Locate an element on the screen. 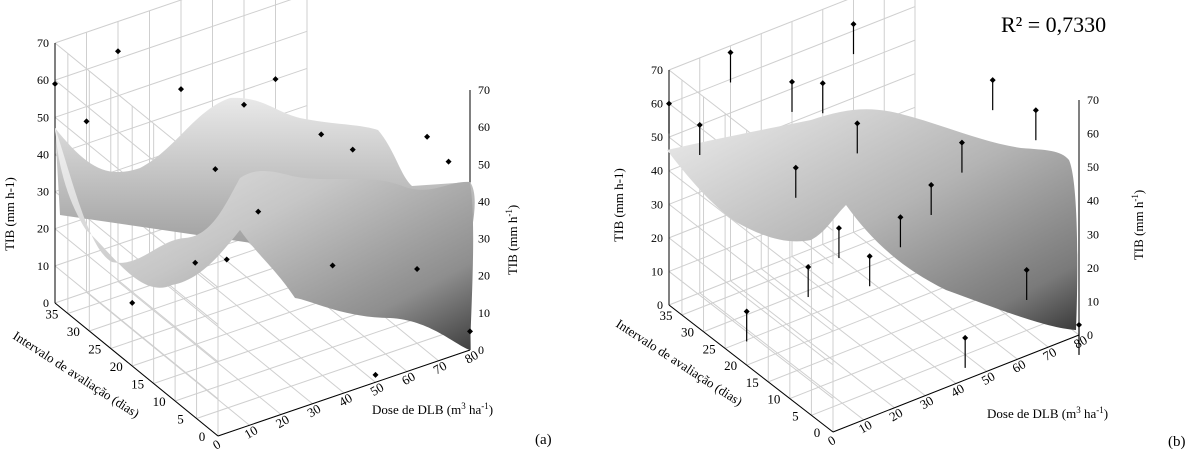  x-tick-label: 20 is located at coordinates (282, 421).